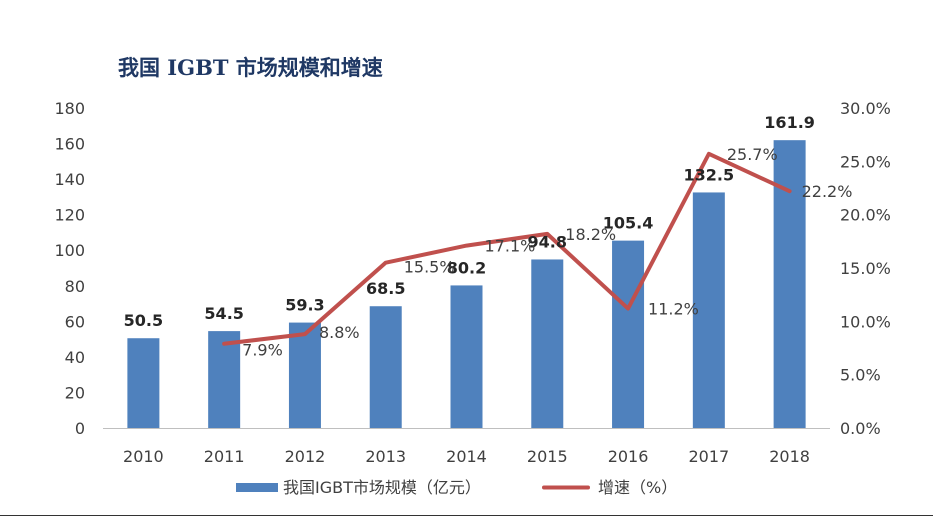  Describe the element at coordinates (637, 487) in the screenshot. I see `legend-line-label: 增速（%）` at that location.